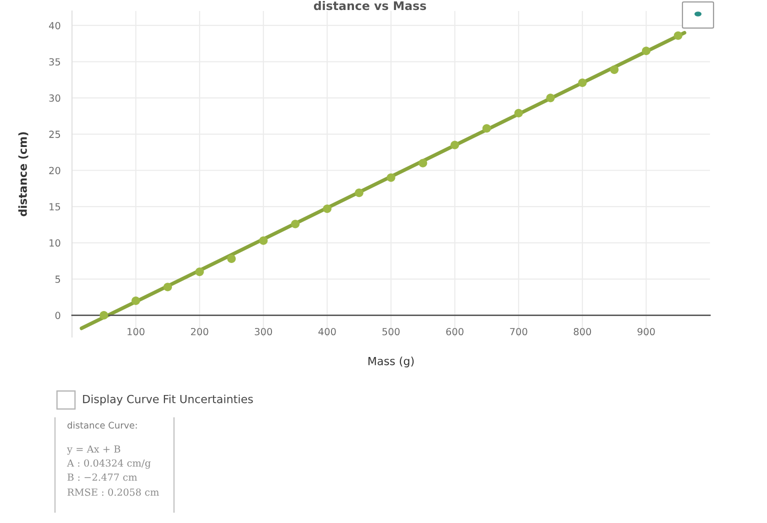 The image size is (767, 523). What do you see at coordinates (455, 332) in the screenshot?
I see `x-tick-label: 600` at bounding box center [455, 332].